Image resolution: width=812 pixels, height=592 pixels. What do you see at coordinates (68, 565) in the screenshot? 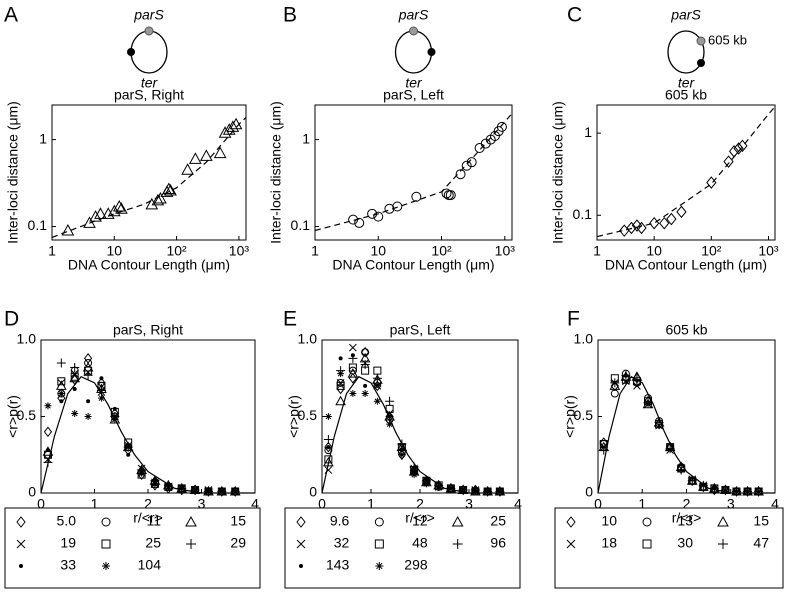
I see `legend-label: 33` at bounding box center [68, 565].